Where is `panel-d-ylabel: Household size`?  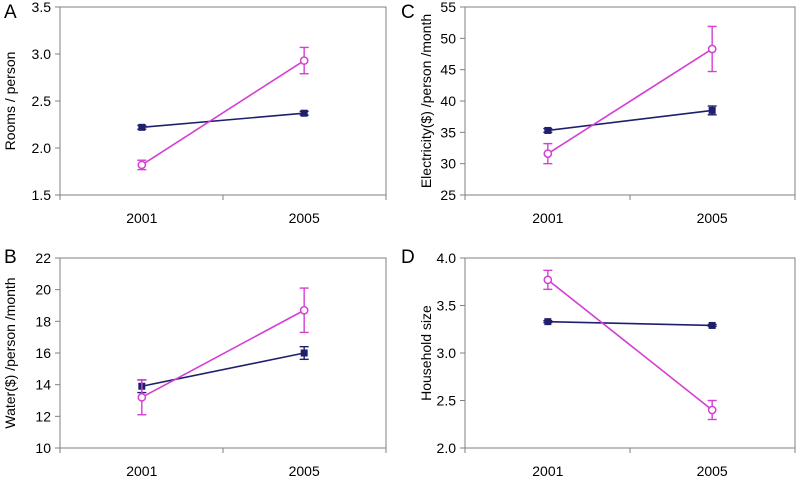 panel-d-ylabel: Household size is located at coordinates (426, 353).